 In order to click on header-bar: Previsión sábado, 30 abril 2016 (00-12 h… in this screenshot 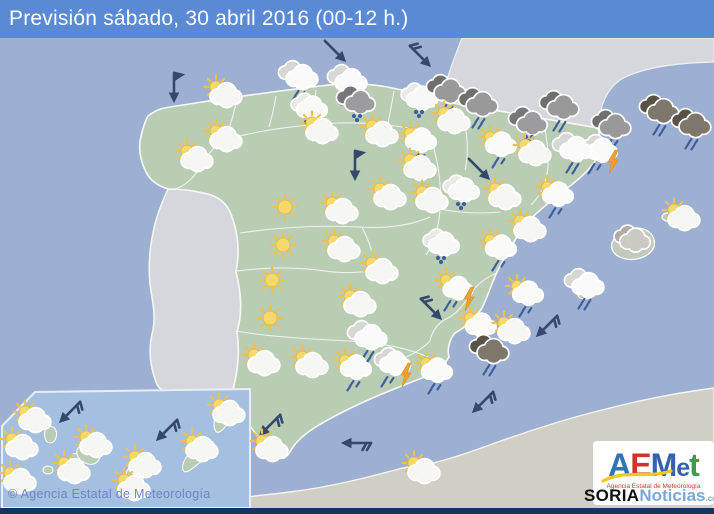, I will do `click(357, 19)`.